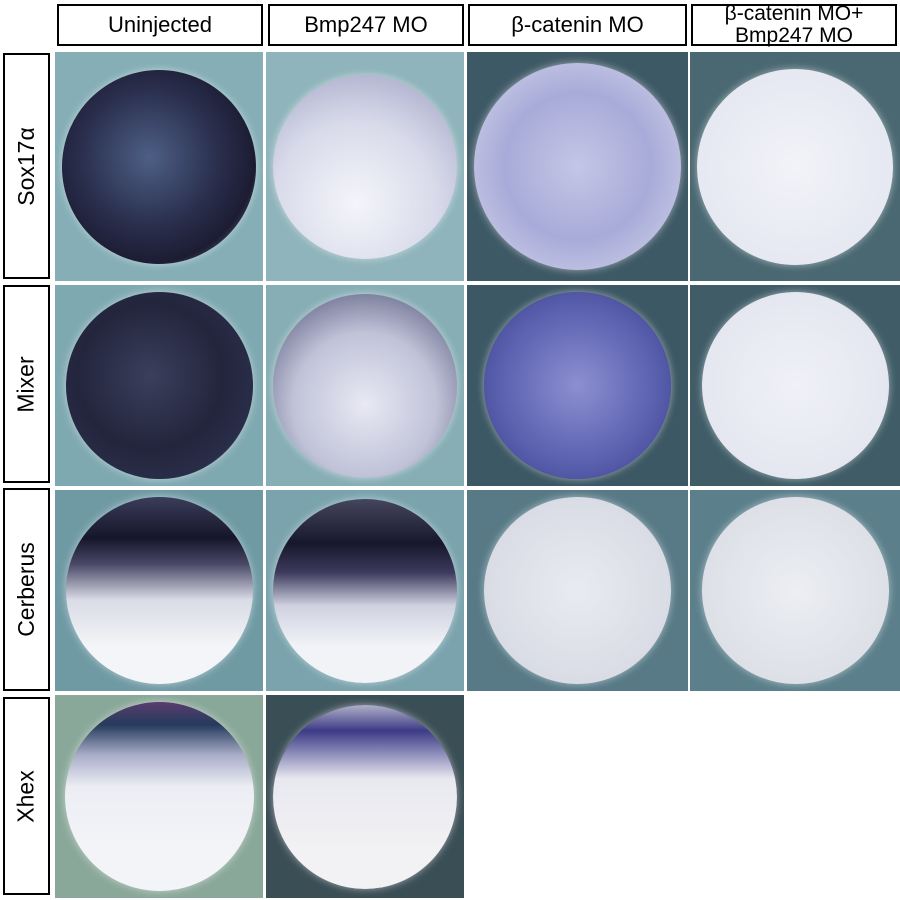  Describe the element at coordinates (577, 25) in the screenshot. I see `column-header-beta-catenin-mo: β-catenin MO` at that location.